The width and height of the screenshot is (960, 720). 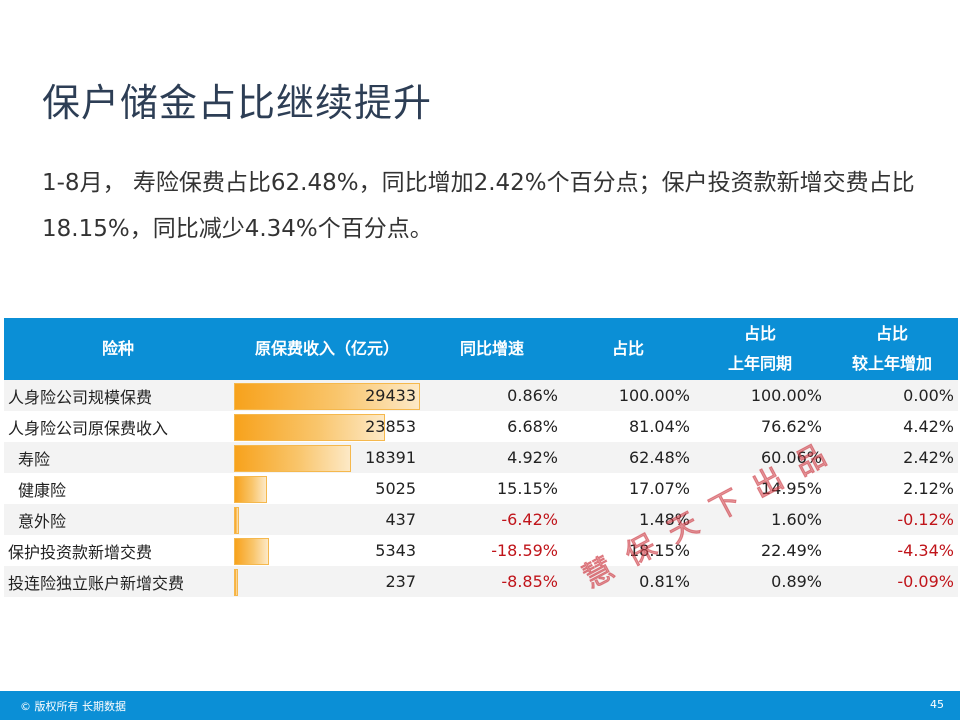 I want to click on cell-type: 人身险公司规模保费, so click(x=118, y=395).